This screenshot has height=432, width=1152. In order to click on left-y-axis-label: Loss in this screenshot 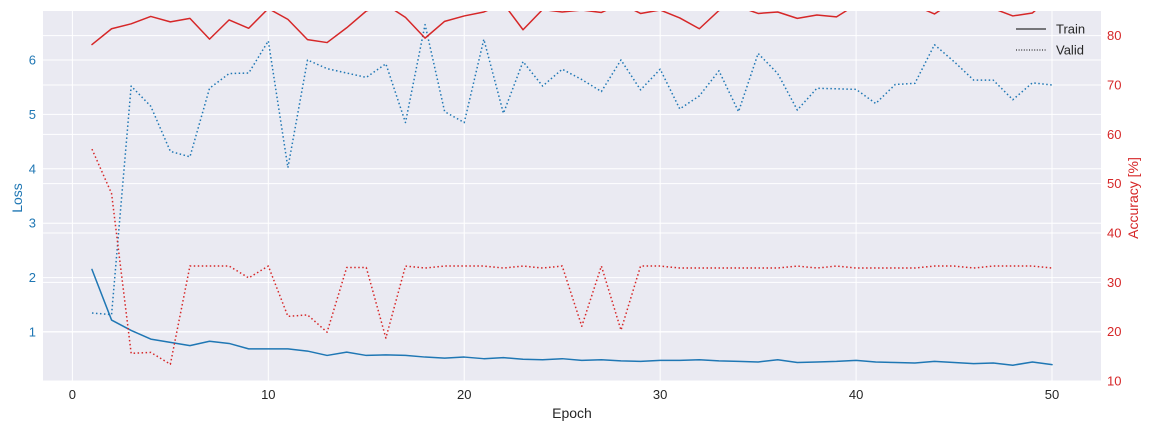, I will do `click(17, 198)`.